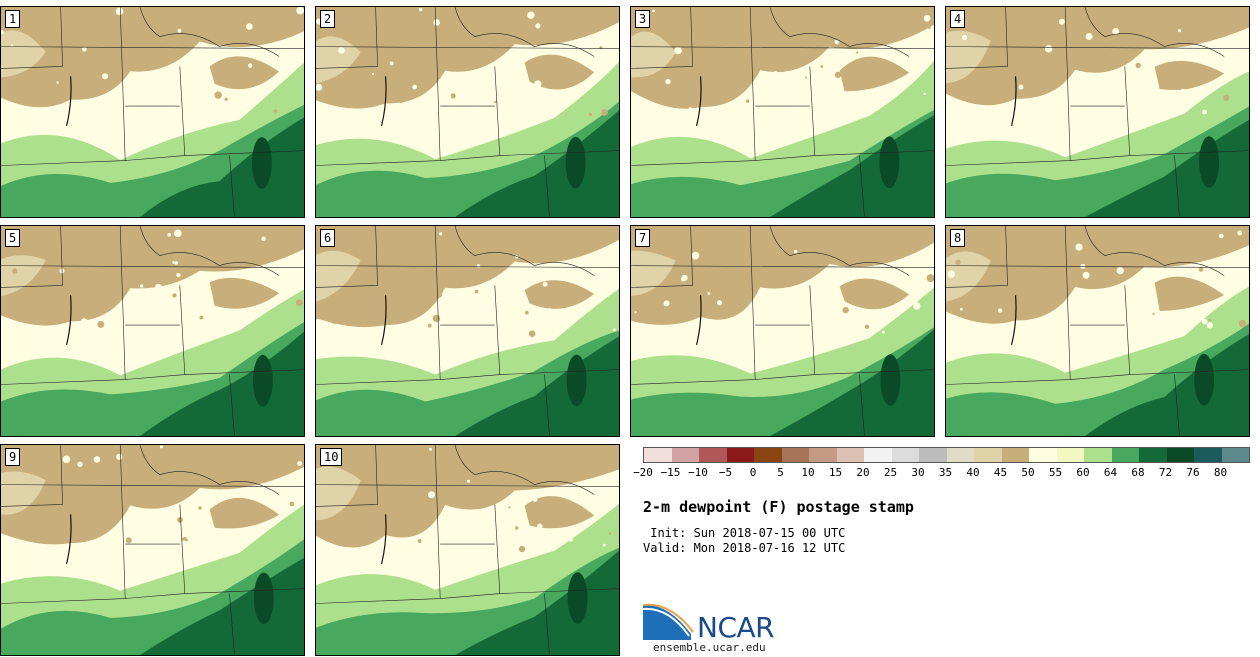 Image resolution: width=1260 pixels, height=657 pixels. I want to click on stamp-map-9: 9, so click(152, 550).